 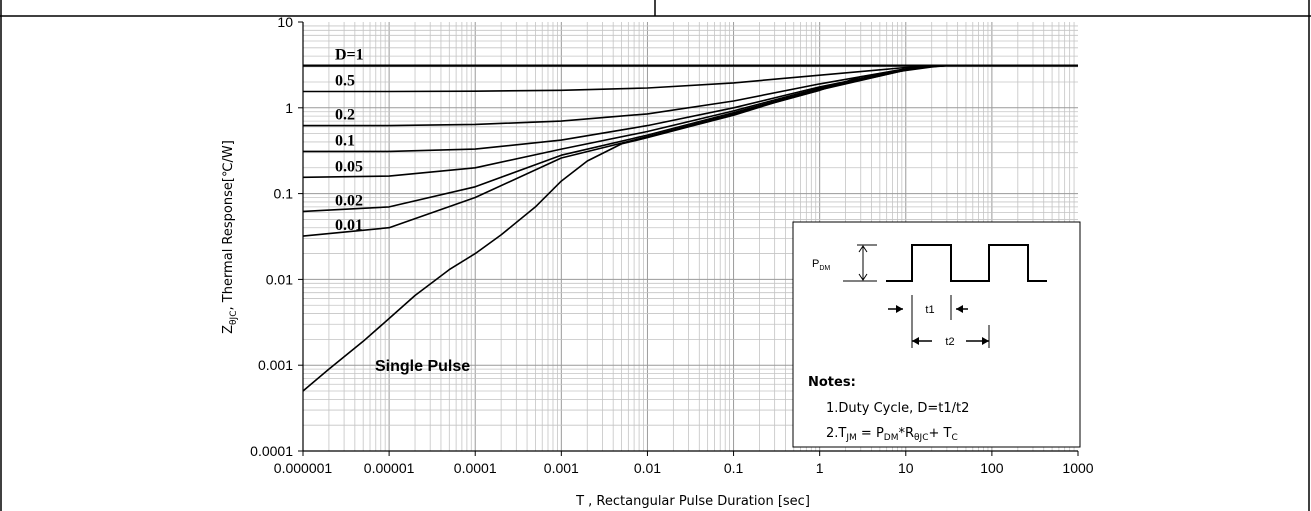 What do you see at coordinates (734, 468) in the screenshot?
I see `x-tick-label: 0.1` at bounding box center [734, 468].